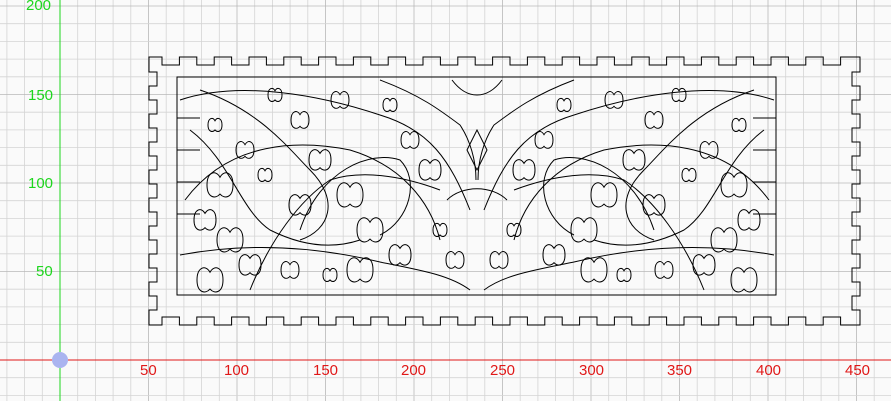  I want to click on x-axis-label: 450, so click(857, 370).